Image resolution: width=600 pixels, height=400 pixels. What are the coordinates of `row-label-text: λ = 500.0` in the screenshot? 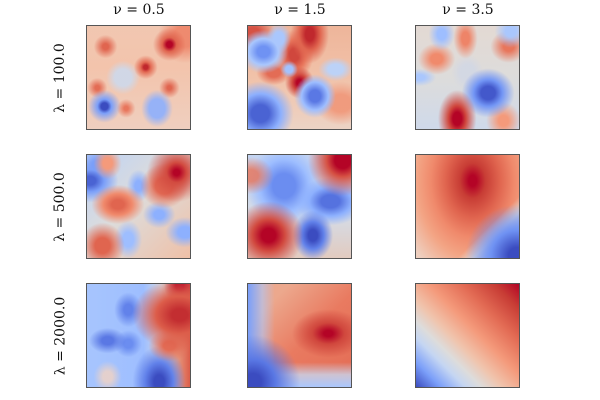 It's located at (60, 207).